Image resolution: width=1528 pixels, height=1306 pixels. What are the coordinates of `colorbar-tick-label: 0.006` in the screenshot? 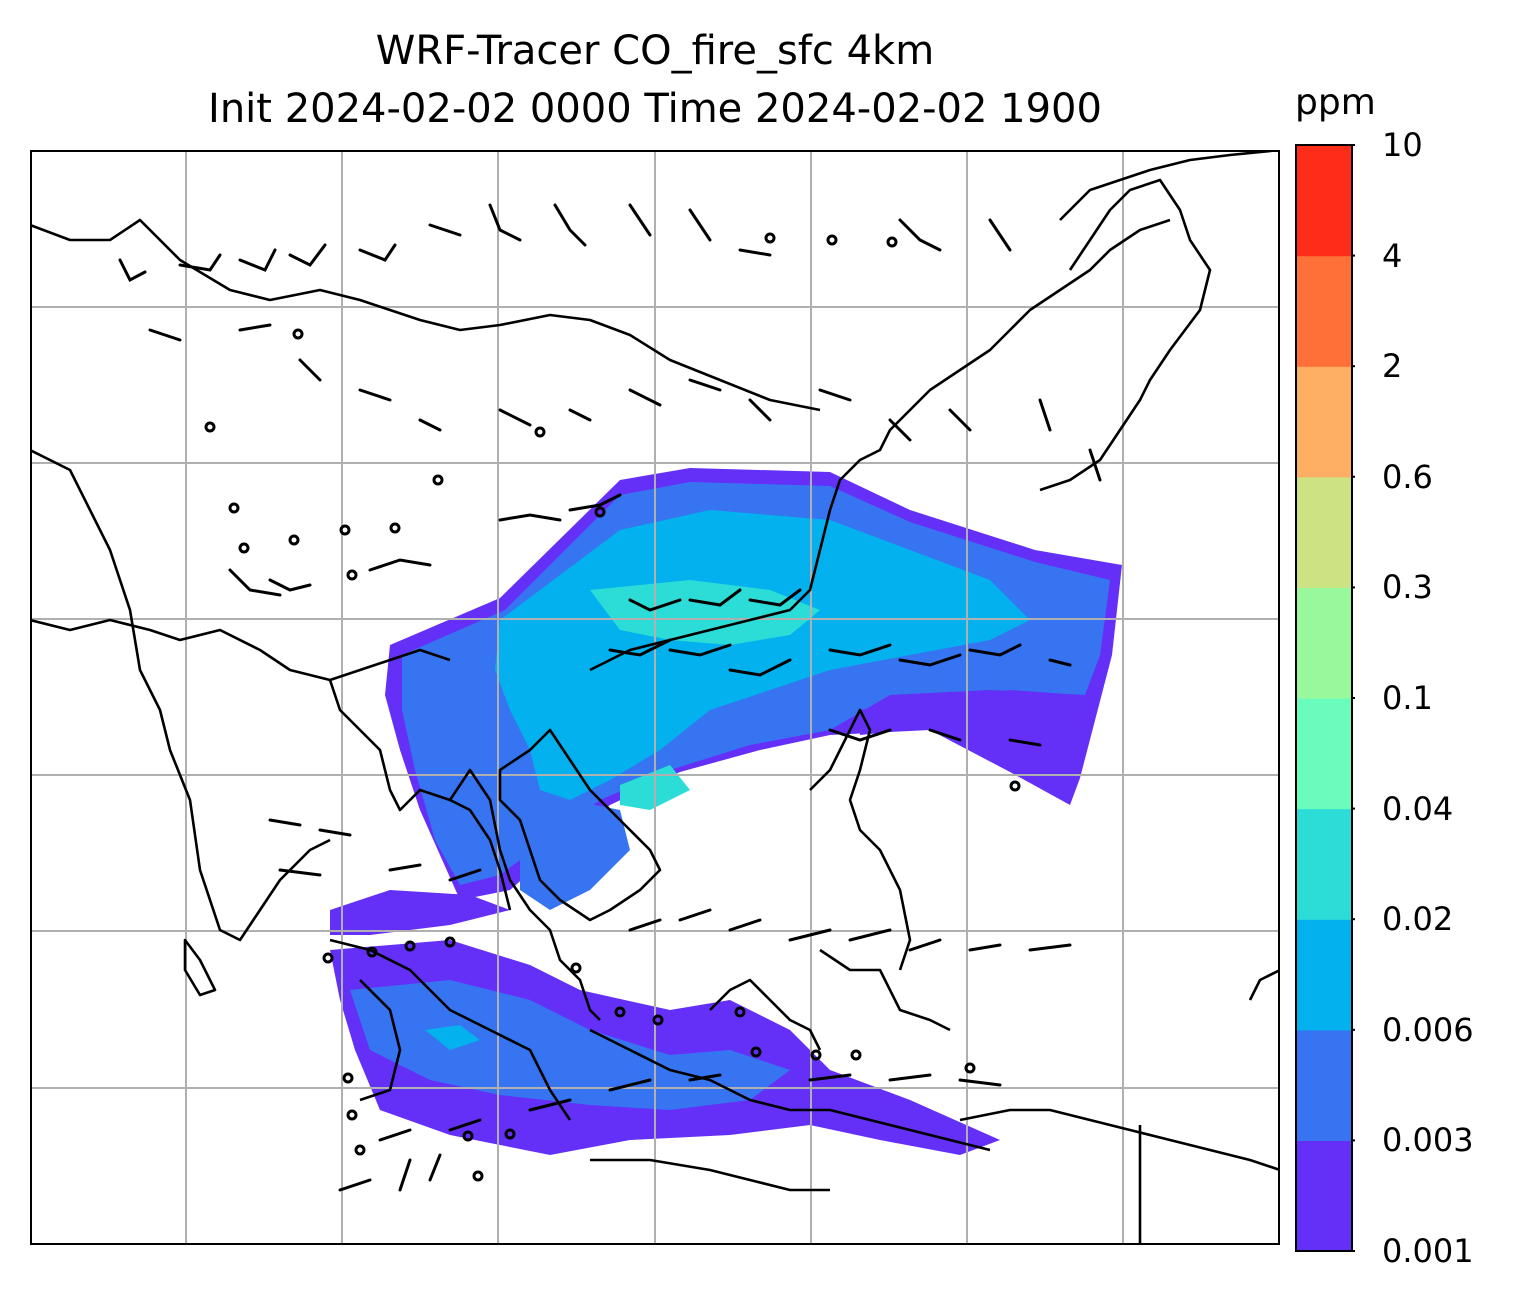 It's located at (1428, 1029).